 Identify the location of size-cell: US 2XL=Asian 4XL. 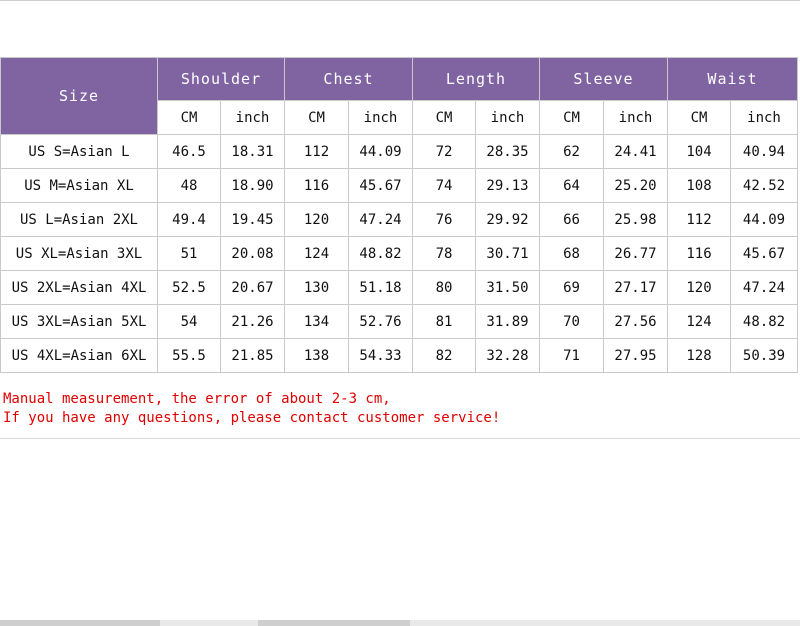
(79, 287).